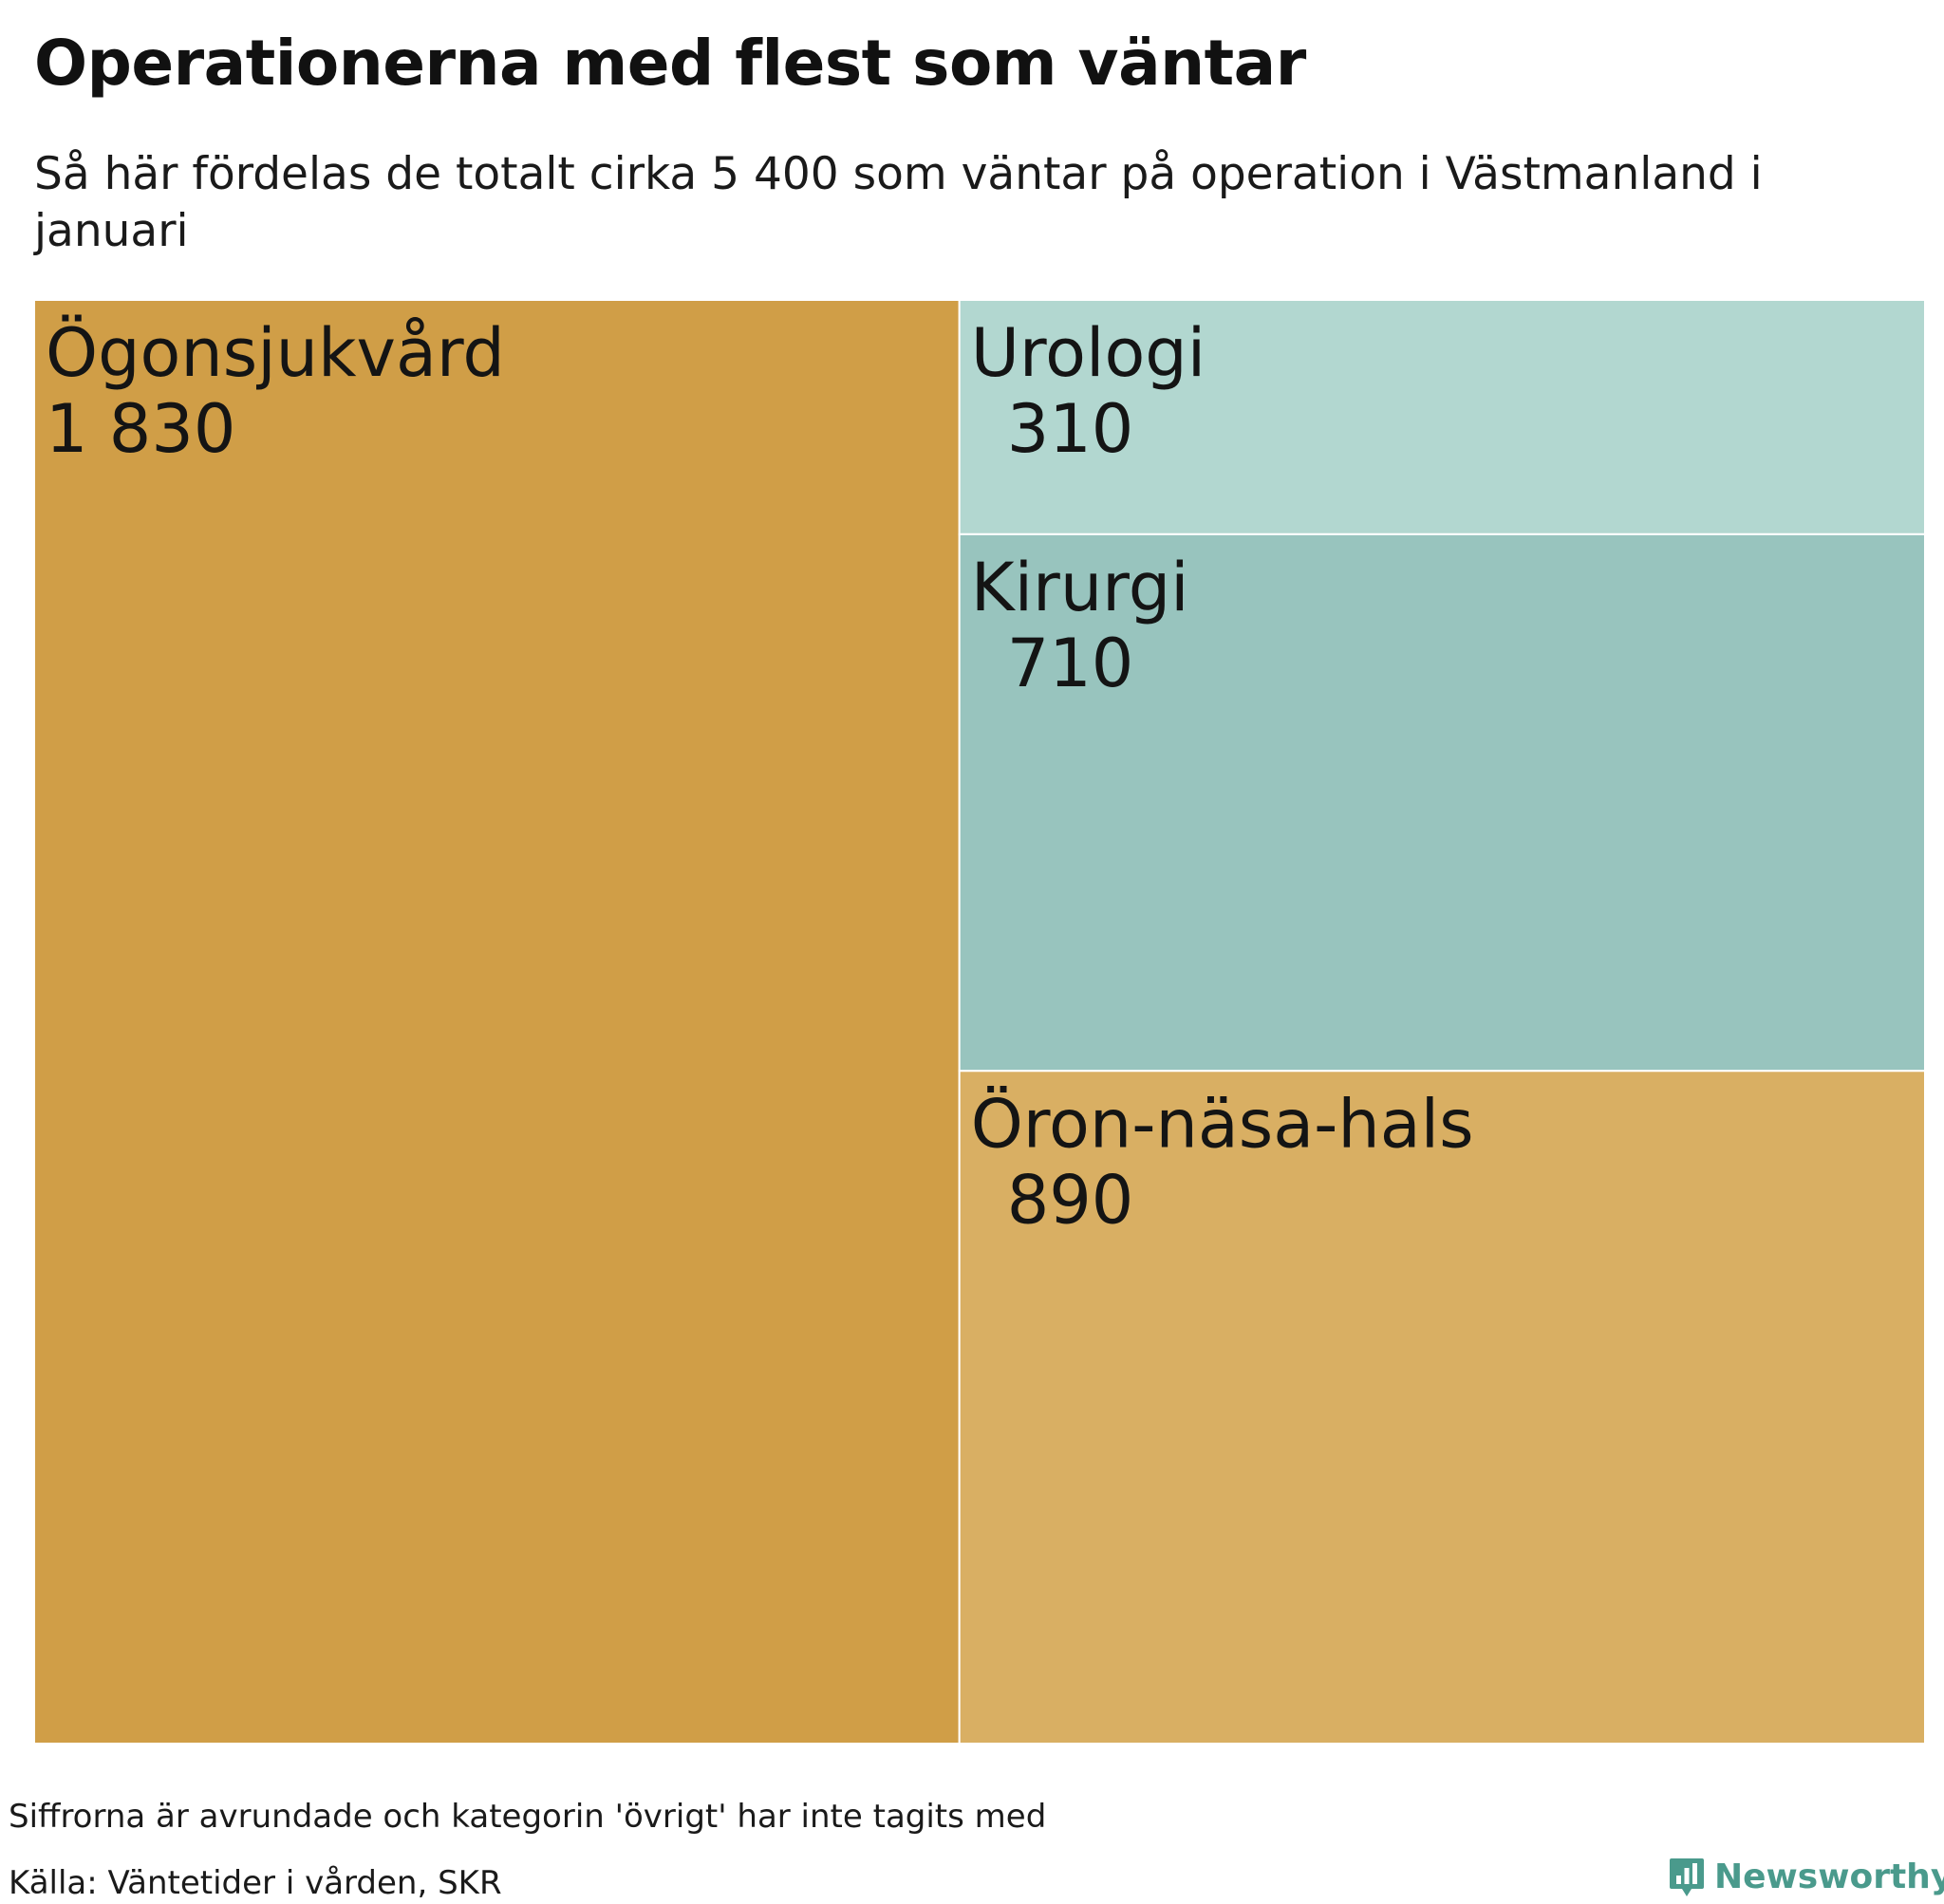  What do you see at coordinates (256, 1883) in the screenshot?
I see `source-note: Källa: Väntetider i vården, SKR` at bounding box center [256, 1883].